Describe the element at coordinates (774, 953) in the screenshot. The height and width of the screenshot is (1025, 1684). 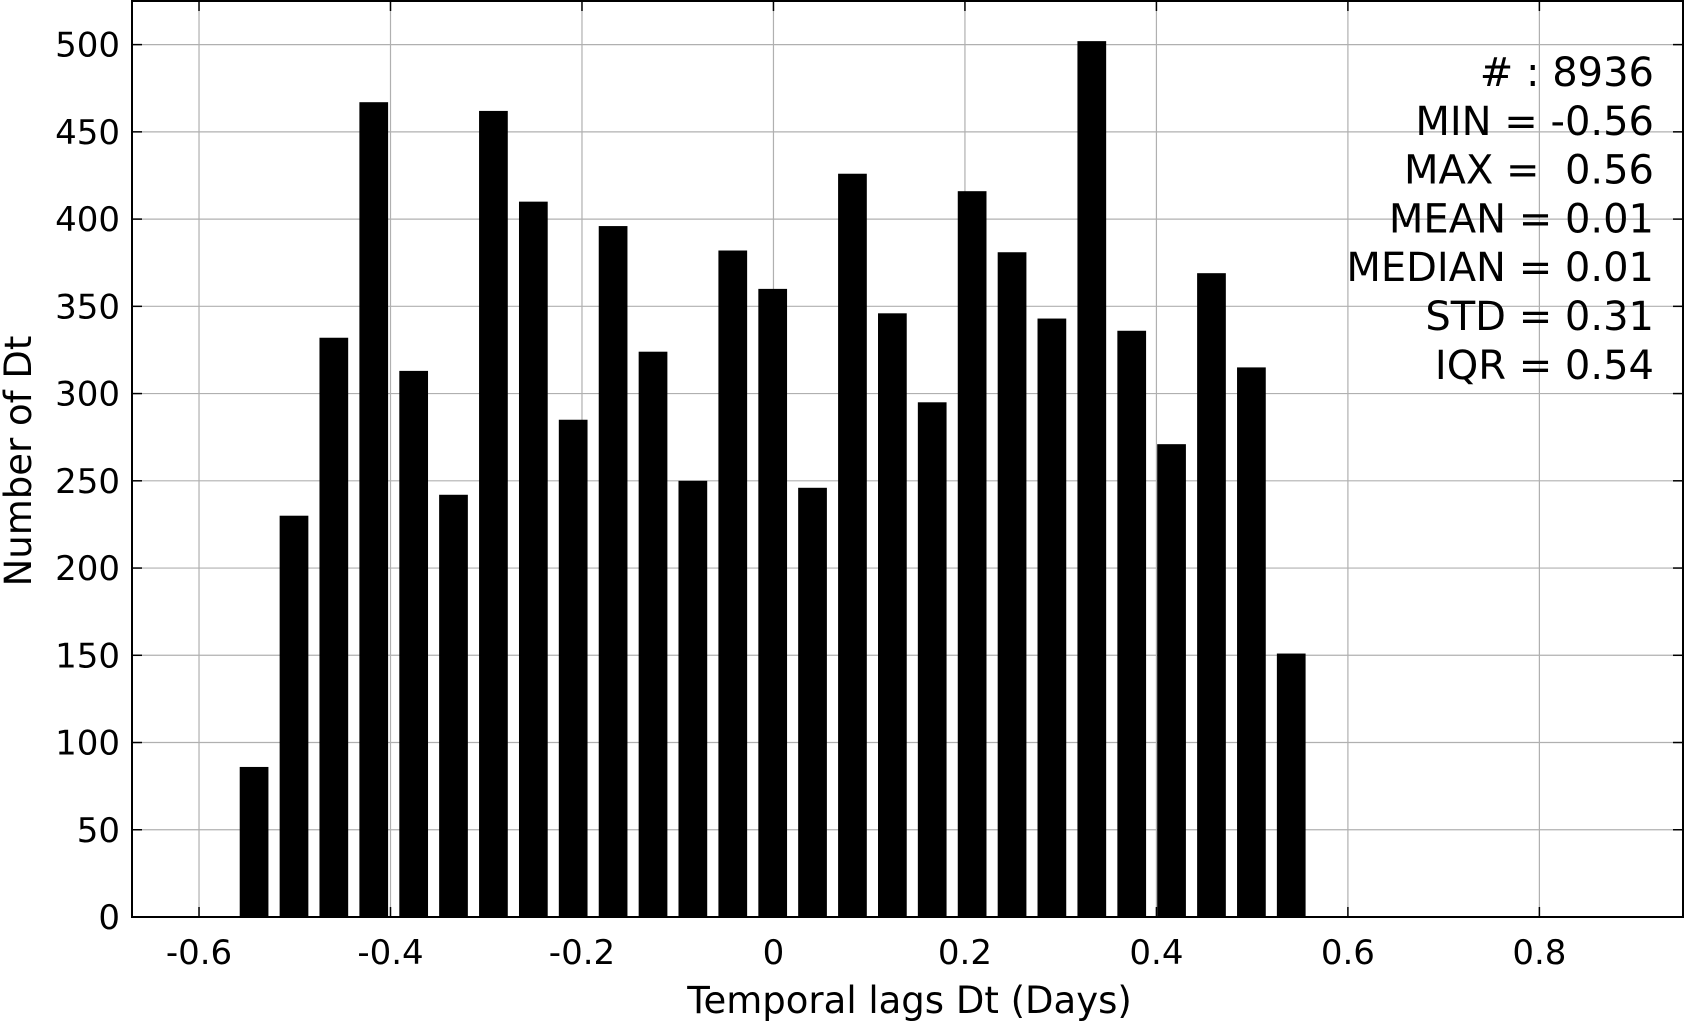
I see `x-tick-label: 0` at that location.